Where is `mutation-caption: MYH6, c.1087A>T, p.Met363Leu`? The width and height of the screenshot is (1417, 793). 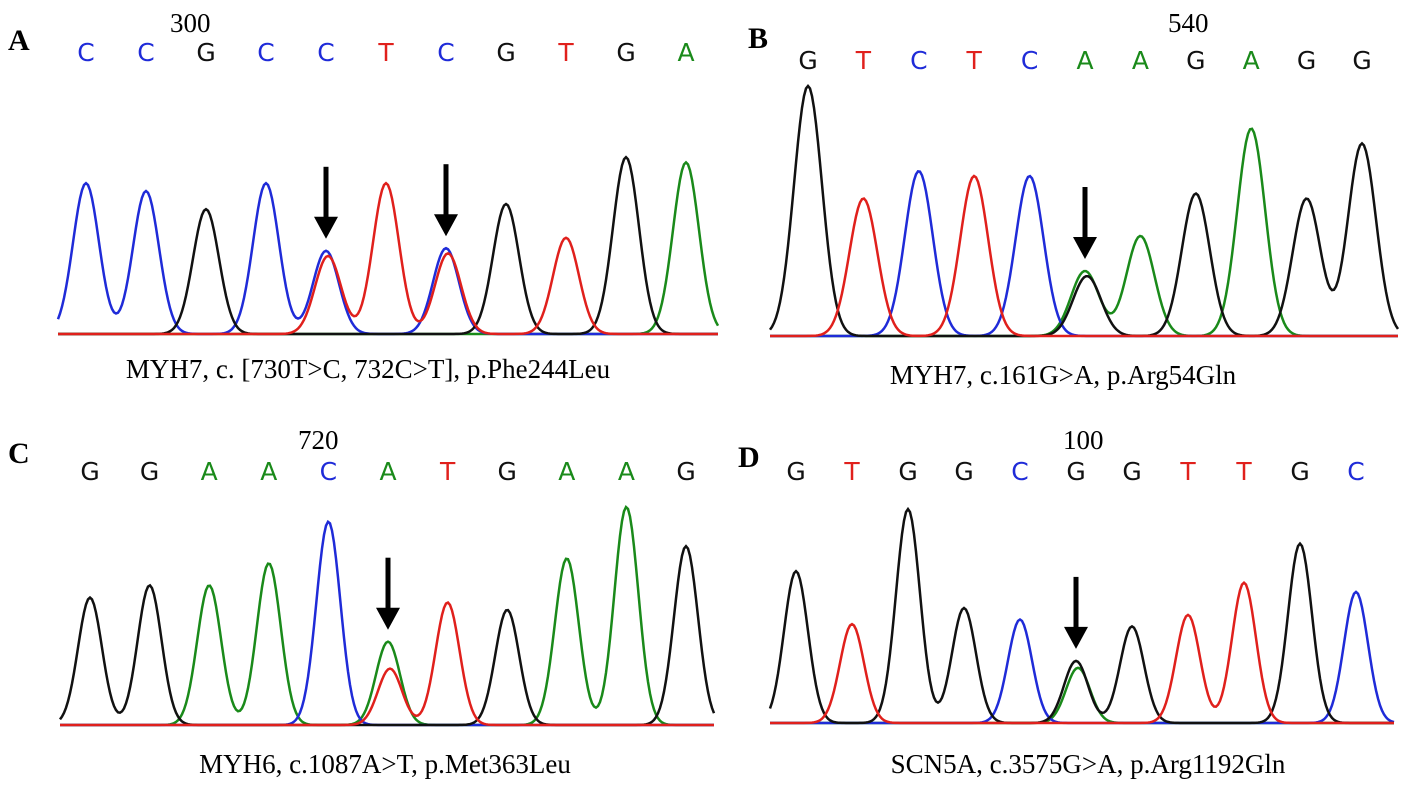
mutation-caption: MYH6, c.1087A>T, p.Met363Leu is located at coordinates (385, 764).